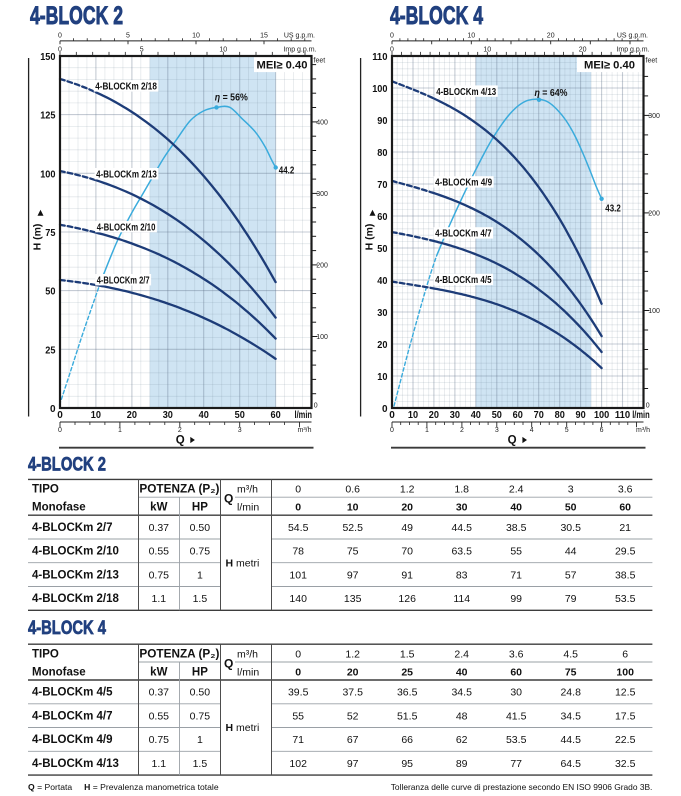  Describe the element at coordinates (571, 552) in the screenshot. I see `svg-text: 44` at that location.